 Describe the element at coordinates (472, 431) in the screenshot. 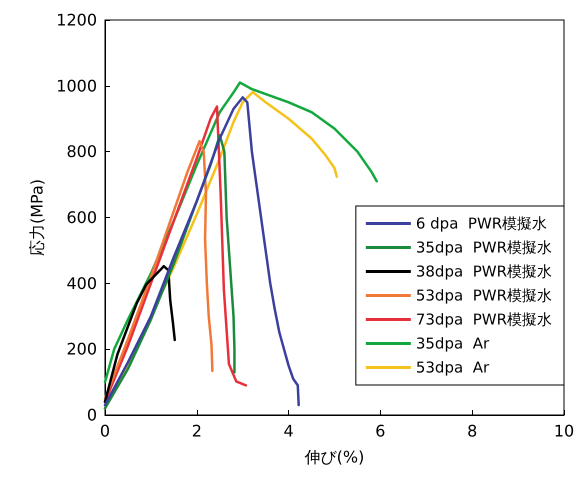

I see `x-tick-label: 8` at that location.